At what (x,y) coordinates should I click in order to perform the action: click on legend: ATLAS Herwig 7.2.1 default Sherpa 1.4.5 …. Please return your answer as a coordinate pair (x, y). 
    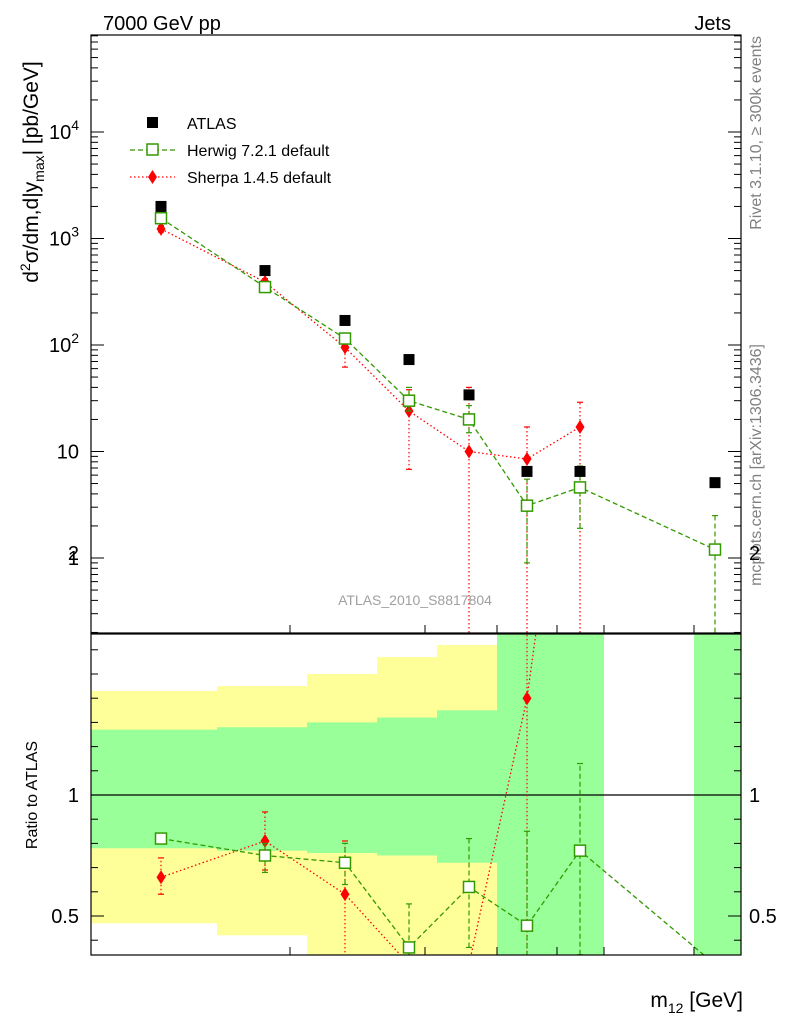
    Looking at the image, I should click on (231, 151).